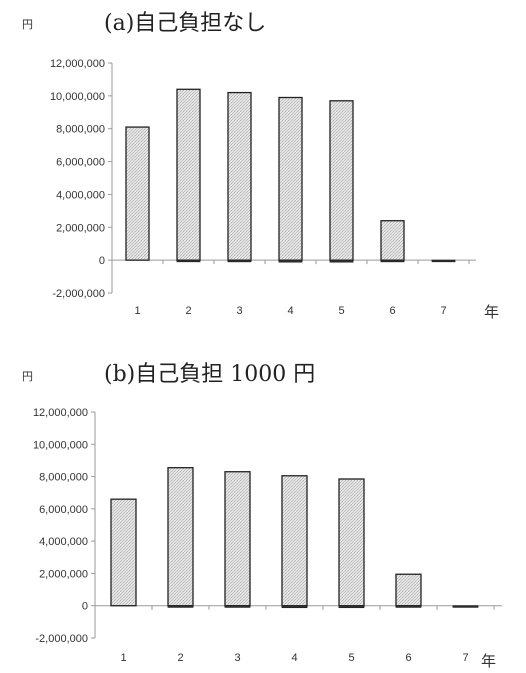  I want to click on chart-a-xtick-label: 1, so click(137, 311).